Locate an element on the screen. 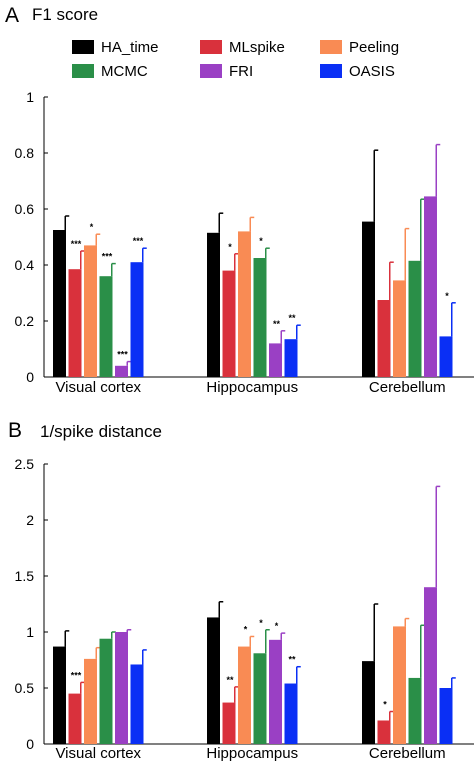  y-tick-label: 1.5 is located at coordinates (25, 576).